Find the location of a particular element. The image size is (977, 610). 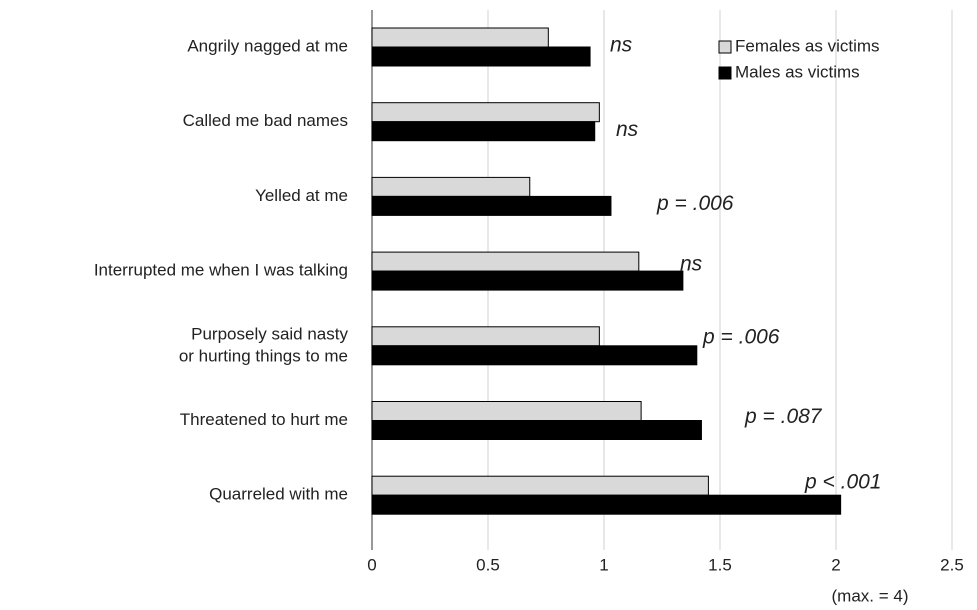

x-tick-label: 0.5 is located at coordinates (488, 564).